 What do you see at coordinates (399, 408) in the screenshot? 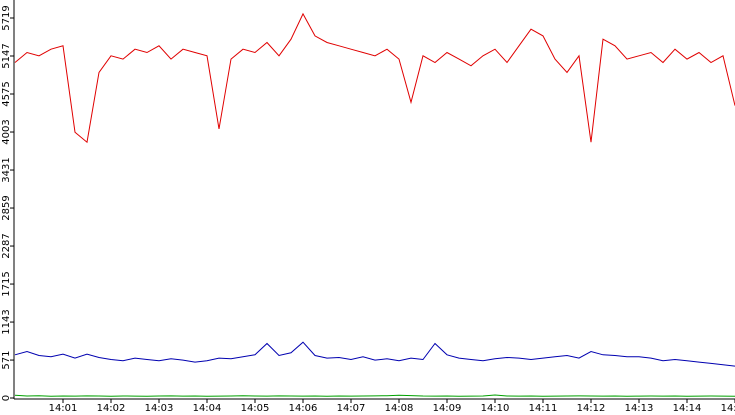
I see `x-tick-label: 14:08` at bounding box center [399, 408].